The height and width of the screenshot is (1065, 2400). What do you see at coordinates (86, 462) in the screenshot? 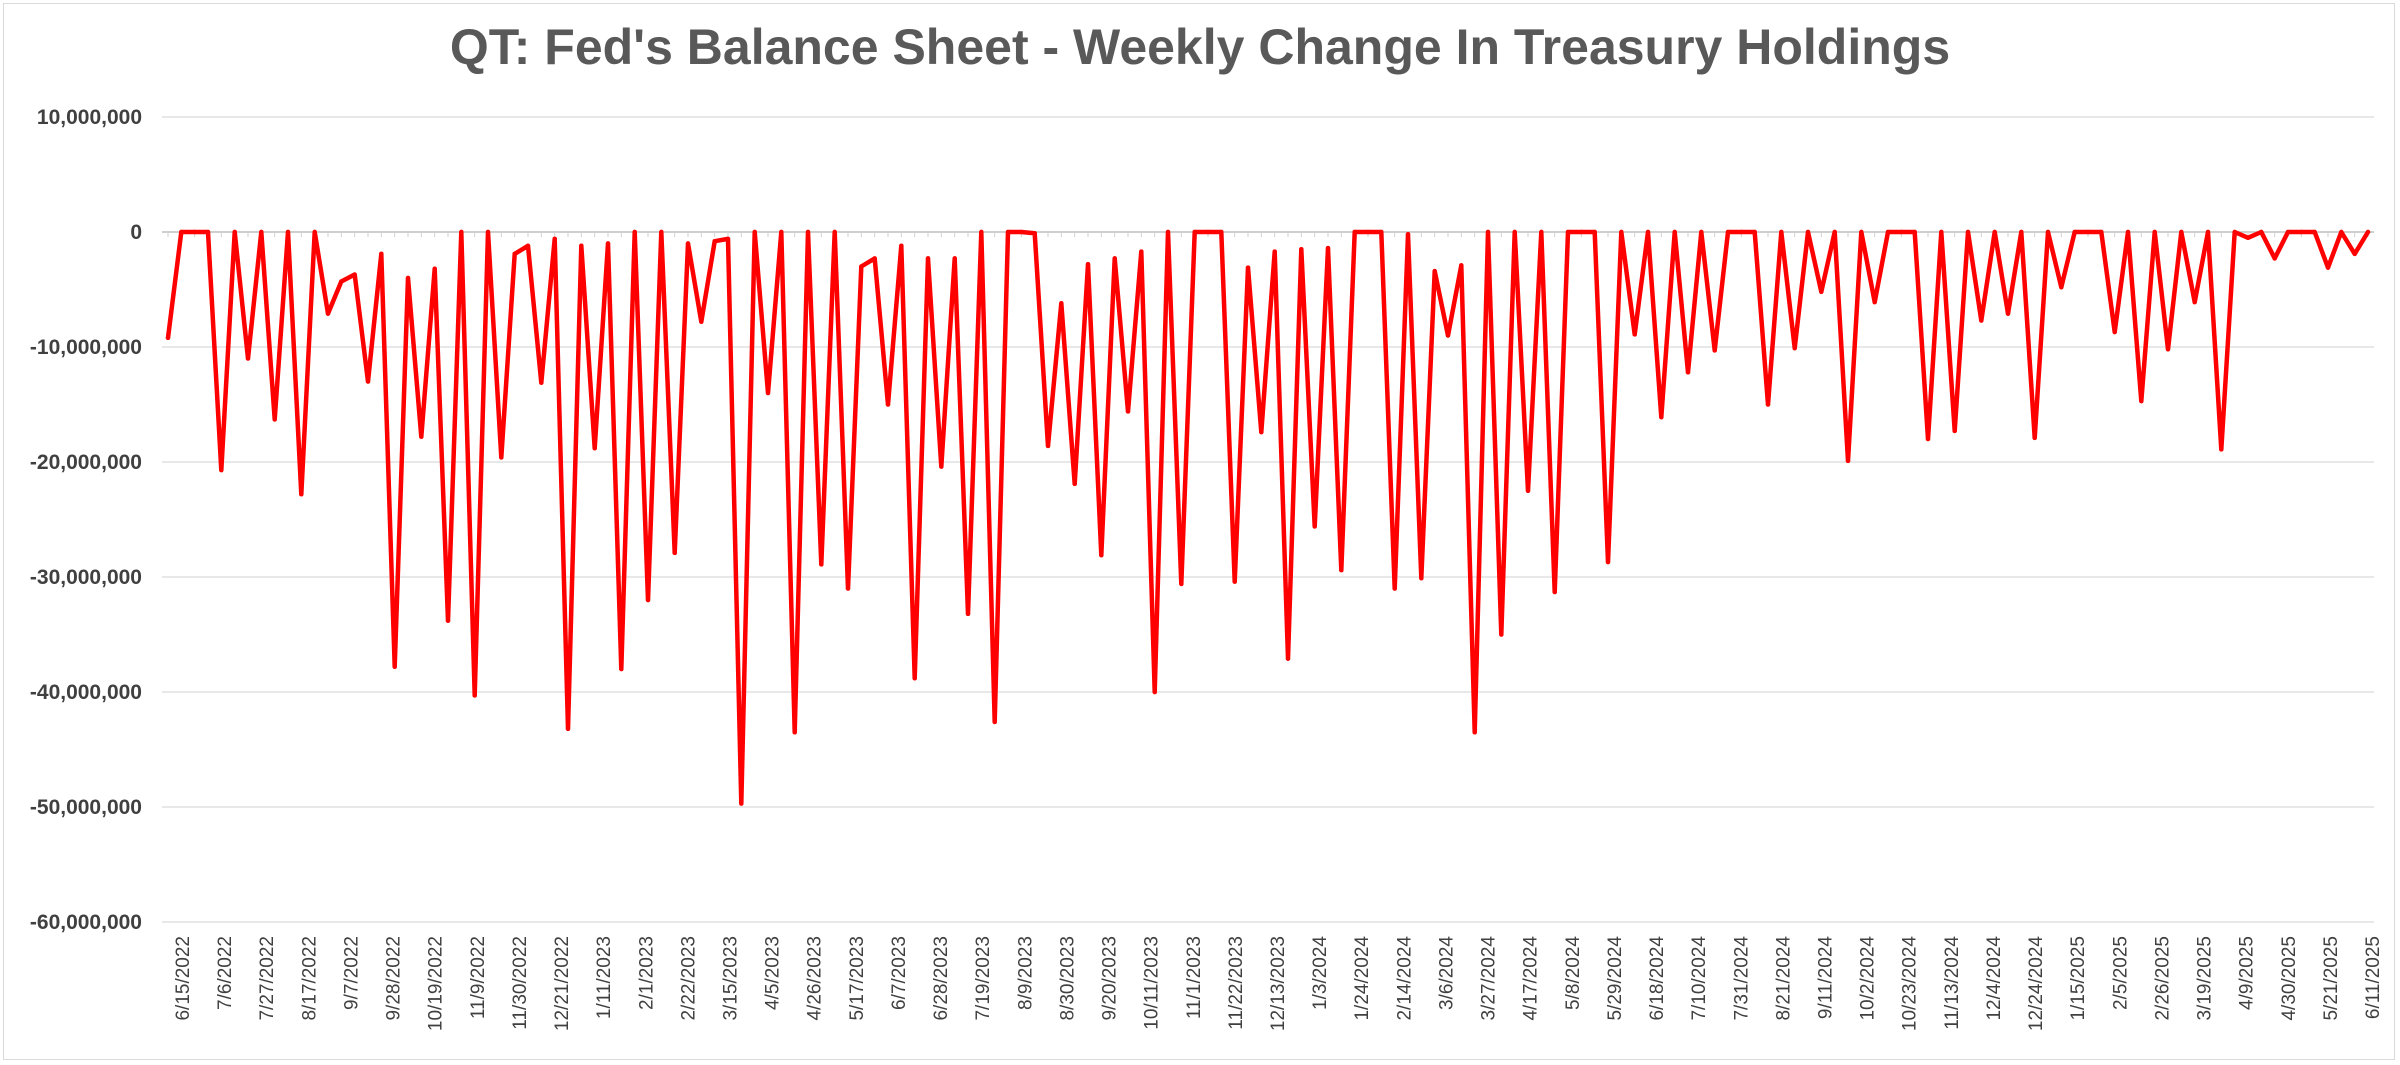
I see `y-tick-label: -20,000,000` at bounding box center [86, 462].